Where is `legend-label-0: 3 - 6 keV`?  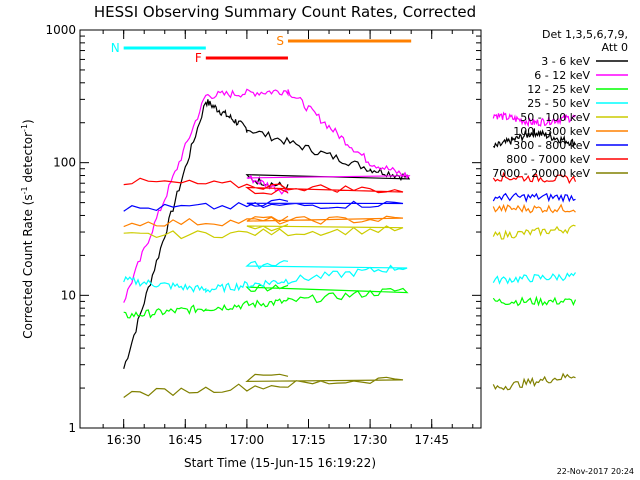 legend-label-0: 3 - 6 keV is located at coordinates (565, 61).